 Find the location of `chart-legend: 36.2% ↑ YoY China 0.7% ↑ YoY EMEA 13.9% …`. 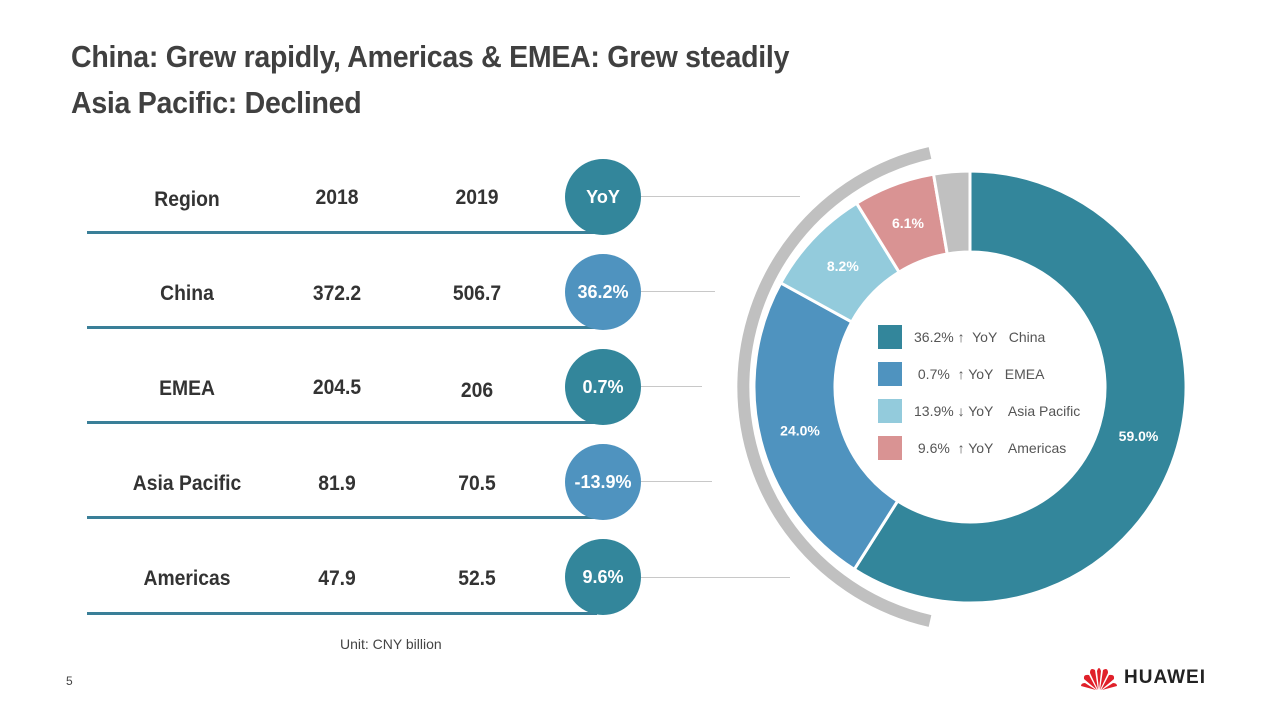

chart-legend: 36.2% ↑ YoY China 0.7% ↑ YoY EMEA 13.9% … is located at coordinates (979, 392).